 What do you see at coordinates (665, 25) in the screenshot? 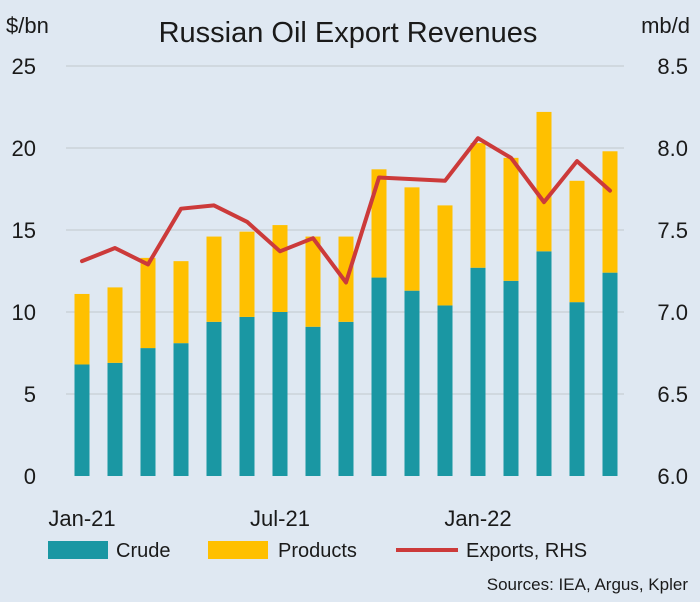
I see `right-axis-unit: mb/d` at bounding box center [665, 25].